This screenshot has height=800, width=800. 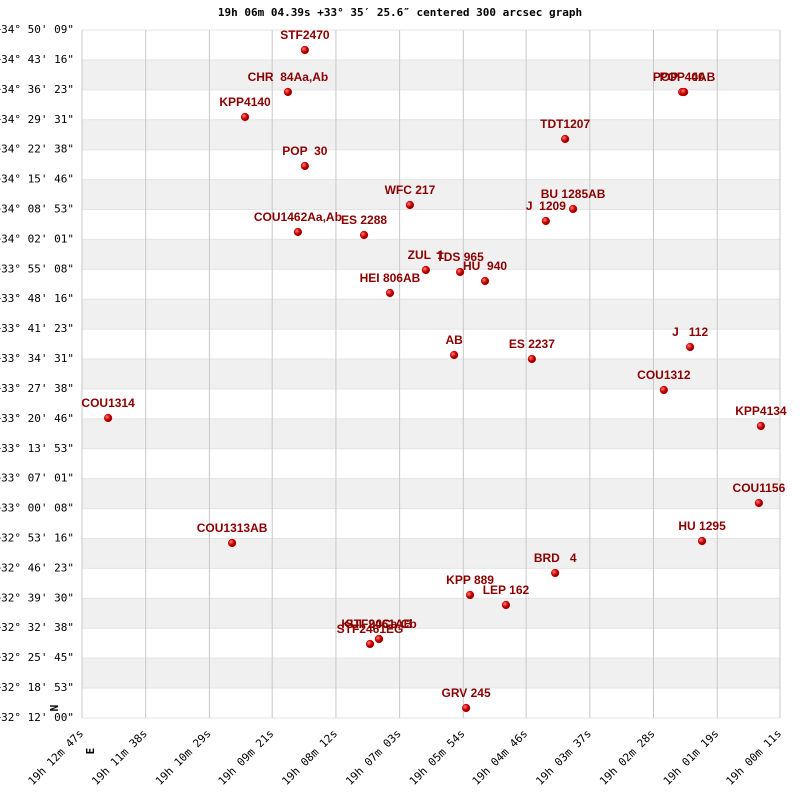 I want to click on y-tick-label: +33° 55' 08", so click(x=37, y=268).